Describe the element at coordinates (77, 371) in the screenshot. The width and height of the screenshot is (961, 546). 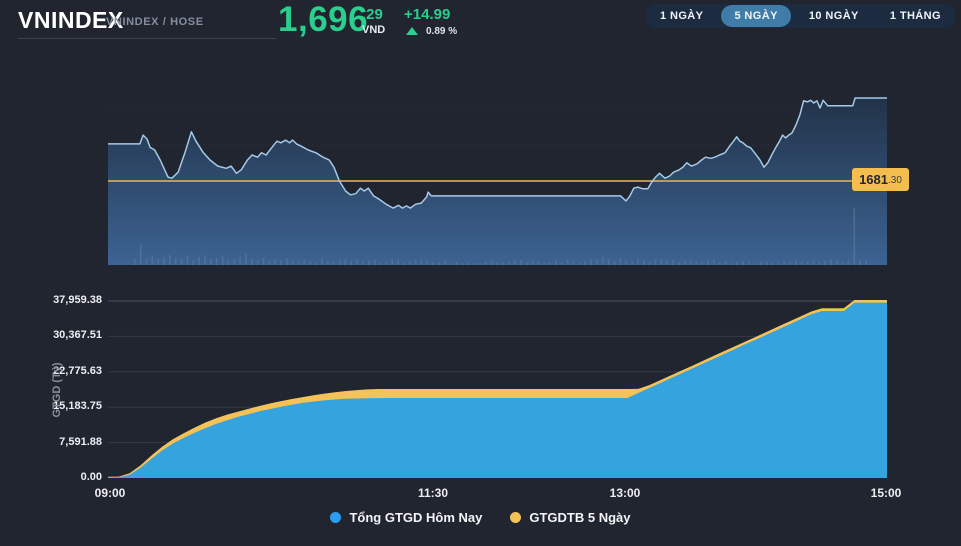
I see `y-axis-tick: 22,775.63` at that location.